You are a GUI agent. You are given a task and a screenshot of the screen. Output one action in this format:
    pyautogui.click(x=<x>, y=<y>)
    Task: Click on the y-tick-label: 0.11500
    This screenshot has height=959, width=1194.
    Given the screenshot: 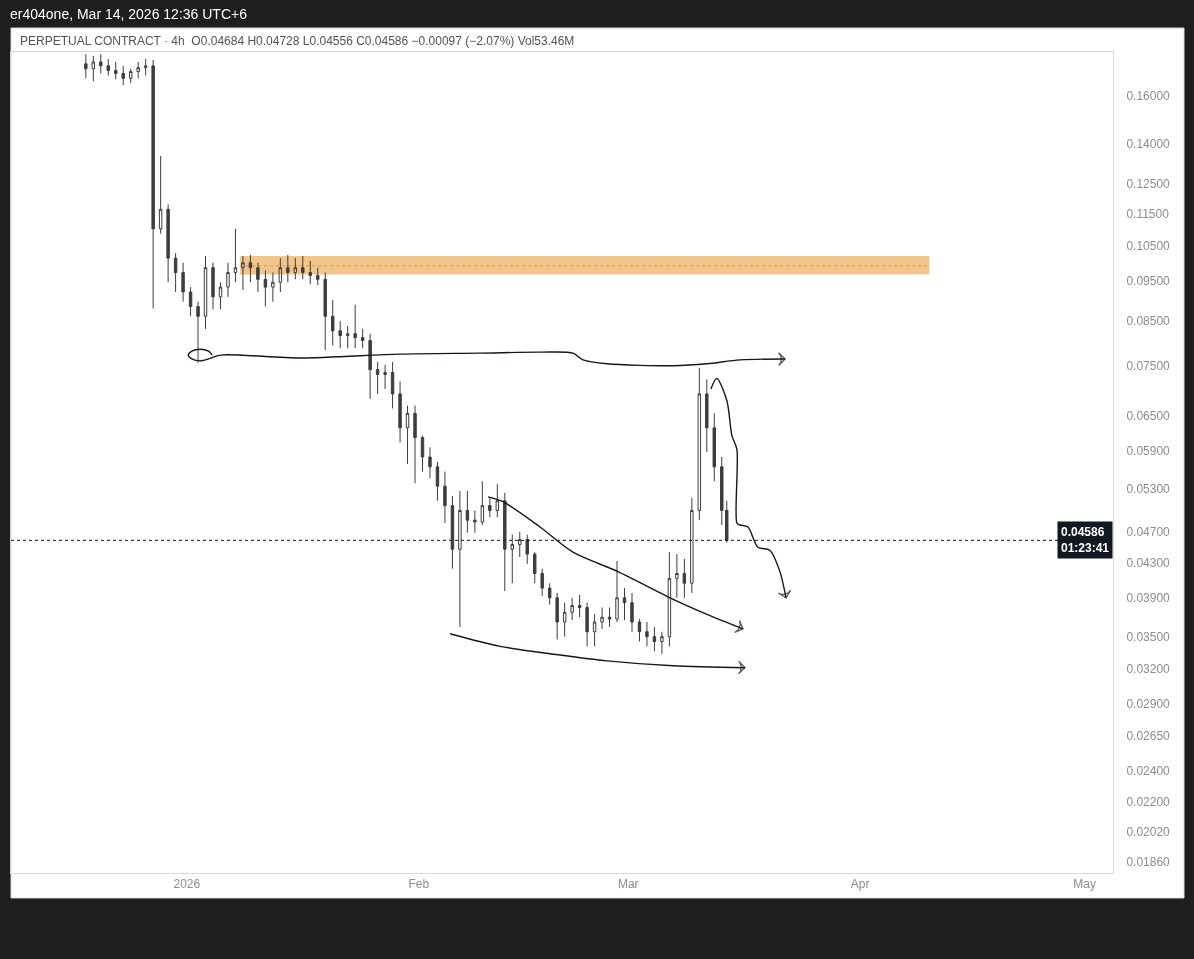 What is the action you would take?
    pyautogui.click(x=1148, y=213)
    